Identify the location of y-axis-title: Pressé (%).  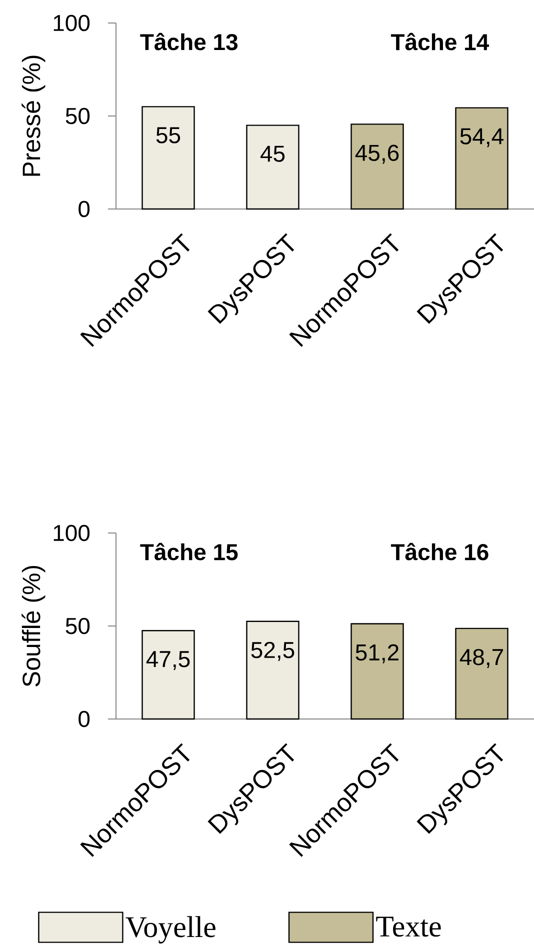
(34, 116).